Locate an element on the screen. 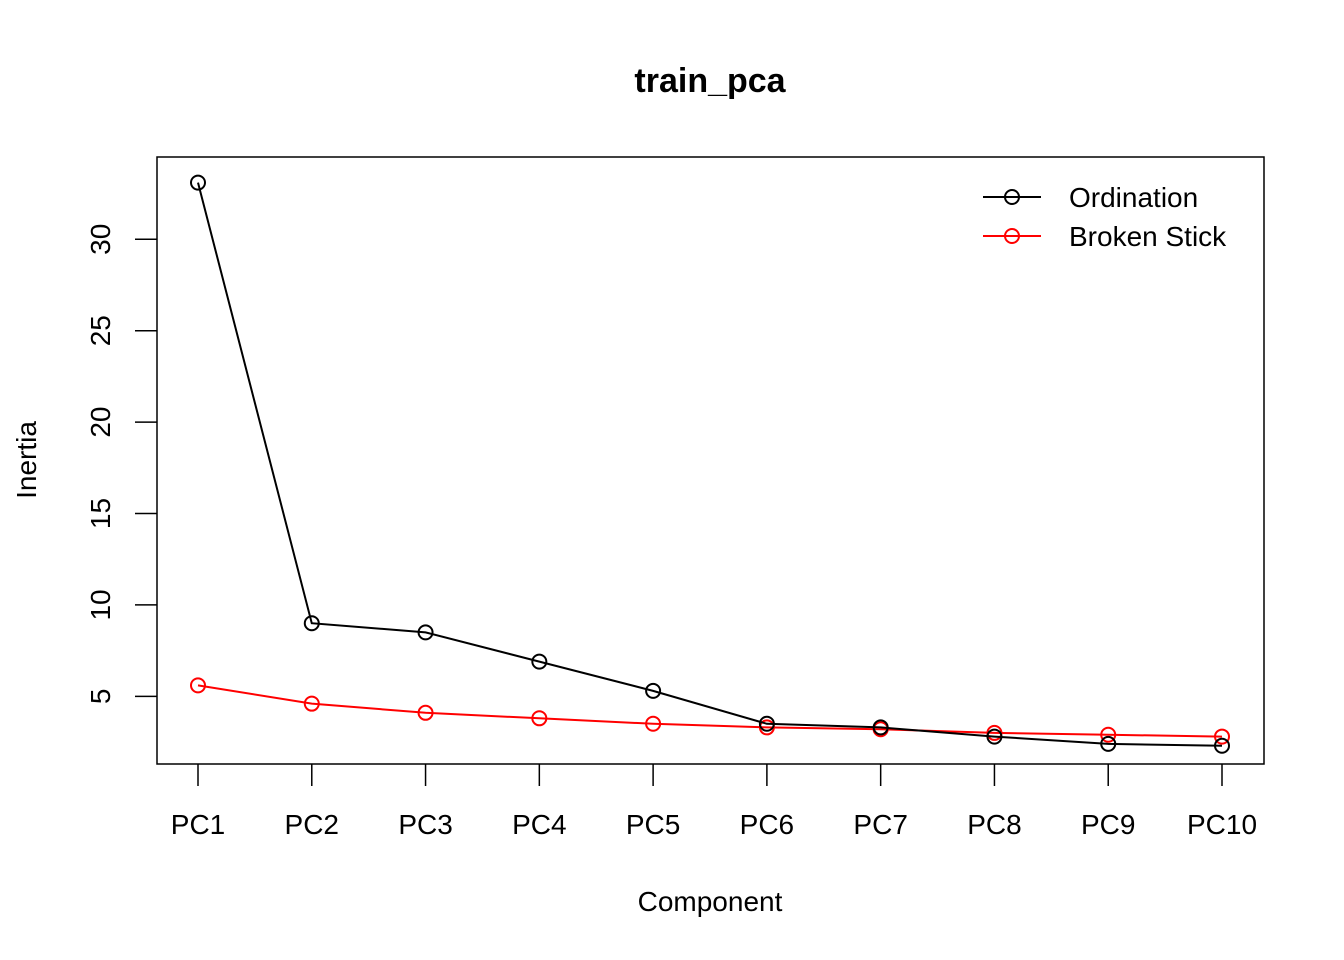  x-tick-label-3: PC3 is located at coordinates (425, 824).